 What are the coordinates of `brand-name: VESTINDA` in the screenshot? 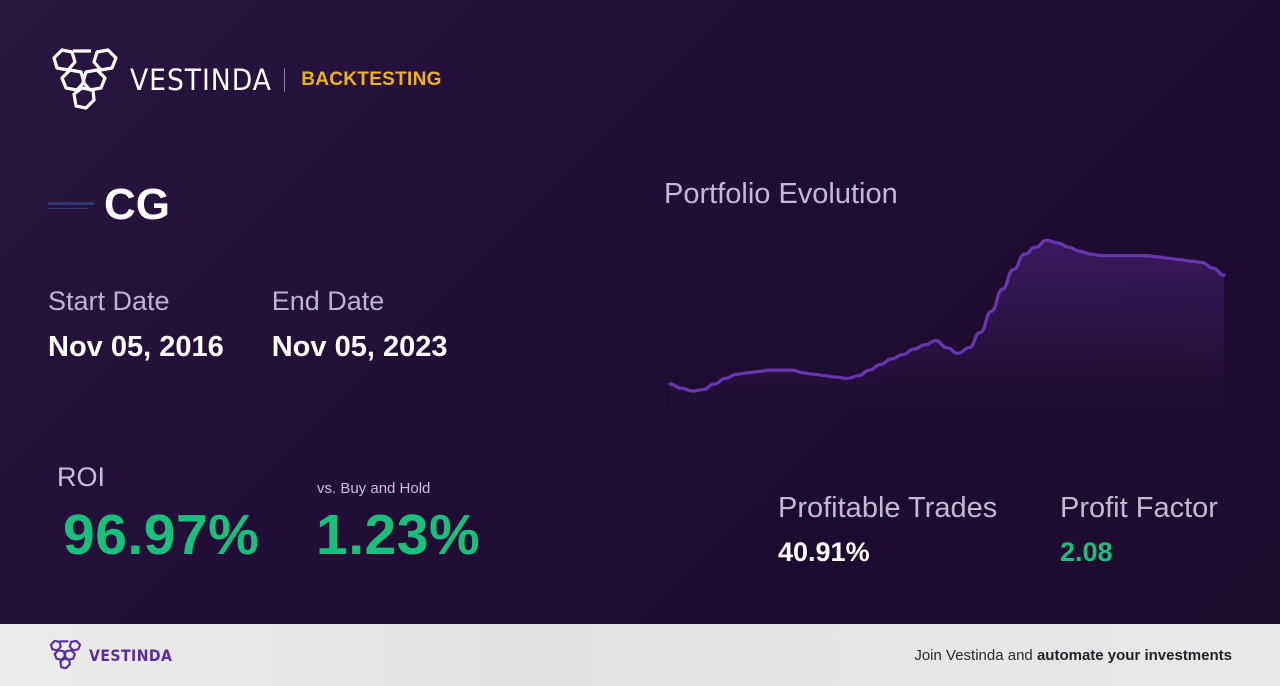 It's located at (201, 80).